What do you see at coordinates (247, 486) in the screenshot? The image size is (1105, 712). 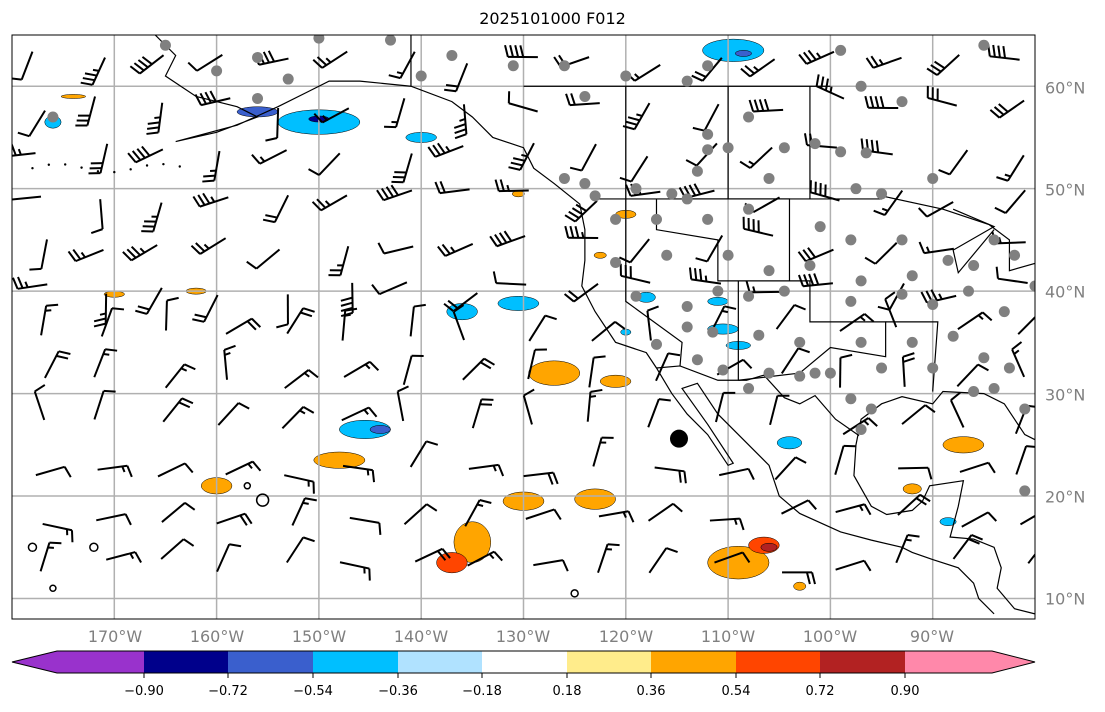 I see `island` at bounding box center [247, 486].